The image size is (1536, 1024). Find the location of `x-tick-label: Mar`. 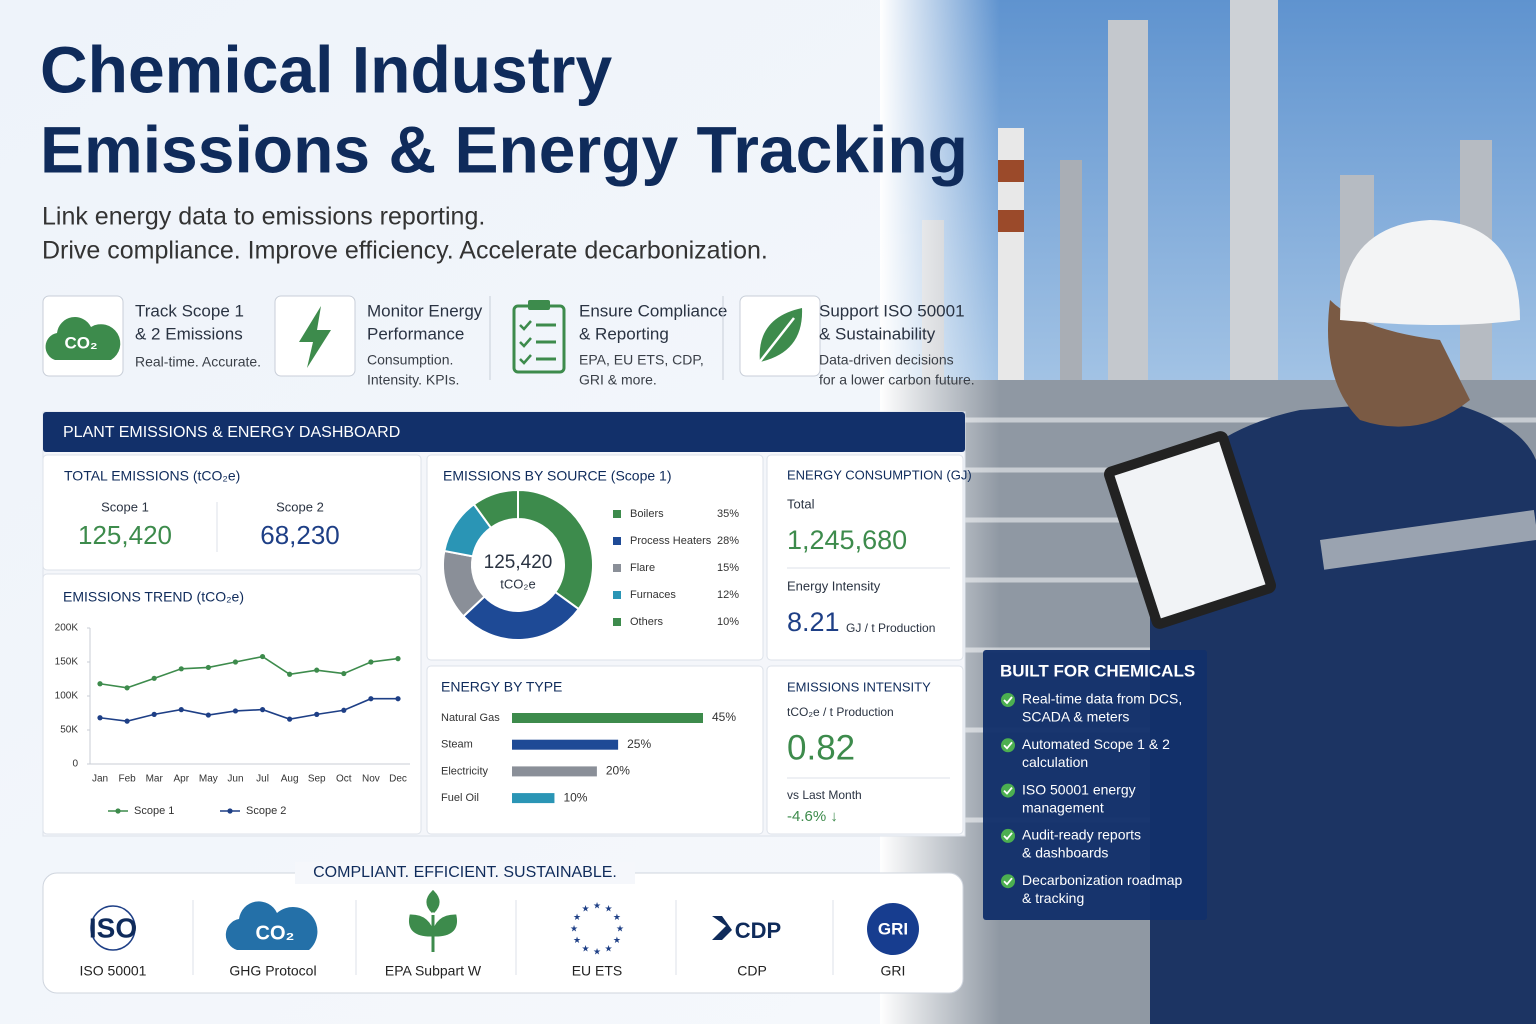

x-tick-label: Mar is located at coordinates (155, 779).